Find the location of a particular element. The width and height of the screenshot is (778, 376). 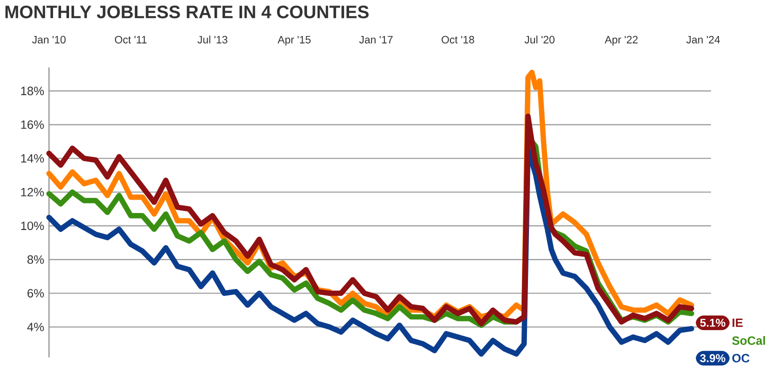

x-tick-label: Jul '20 is located at coordinates (539, 40).